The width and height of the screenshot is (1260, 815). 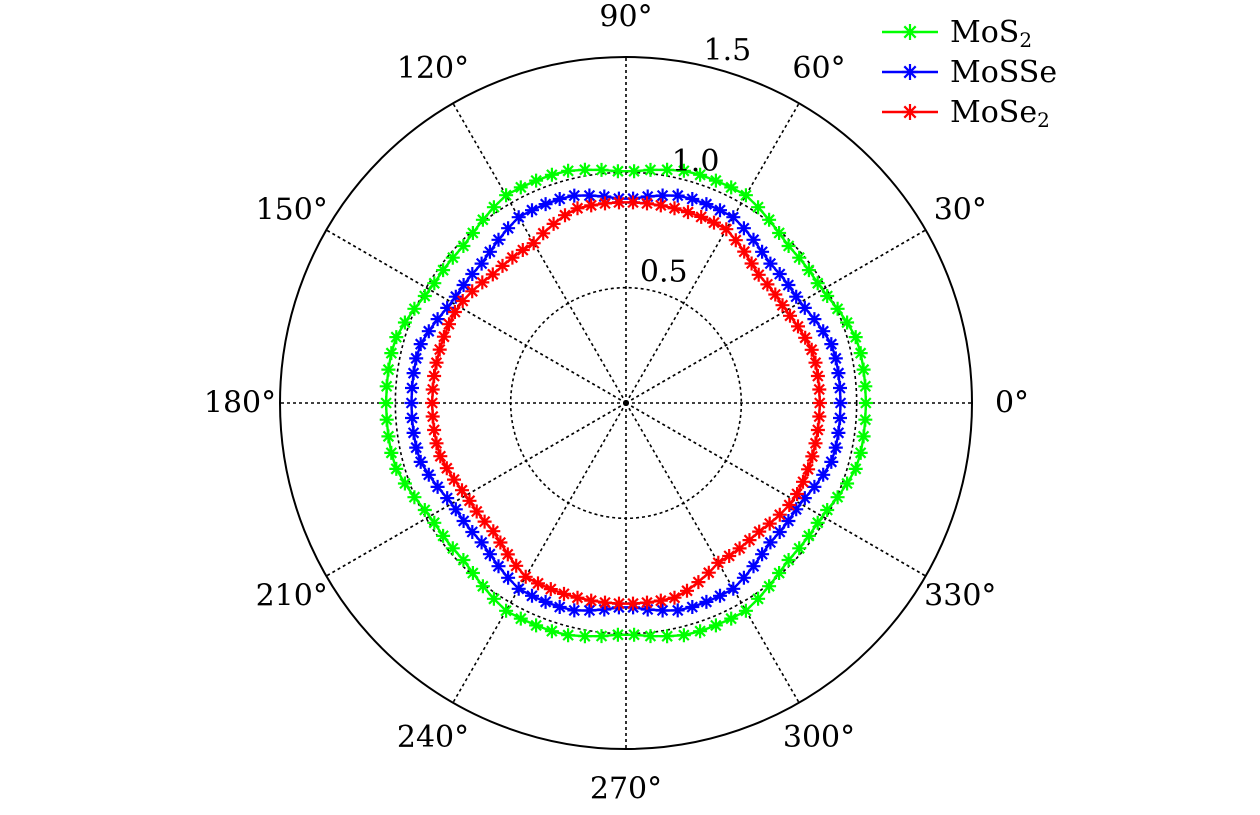 What do you see at coordinates (1012, 403) in the screenshot?
I see `angle-tick-label: 0°` at bounding box center [1012, 403].